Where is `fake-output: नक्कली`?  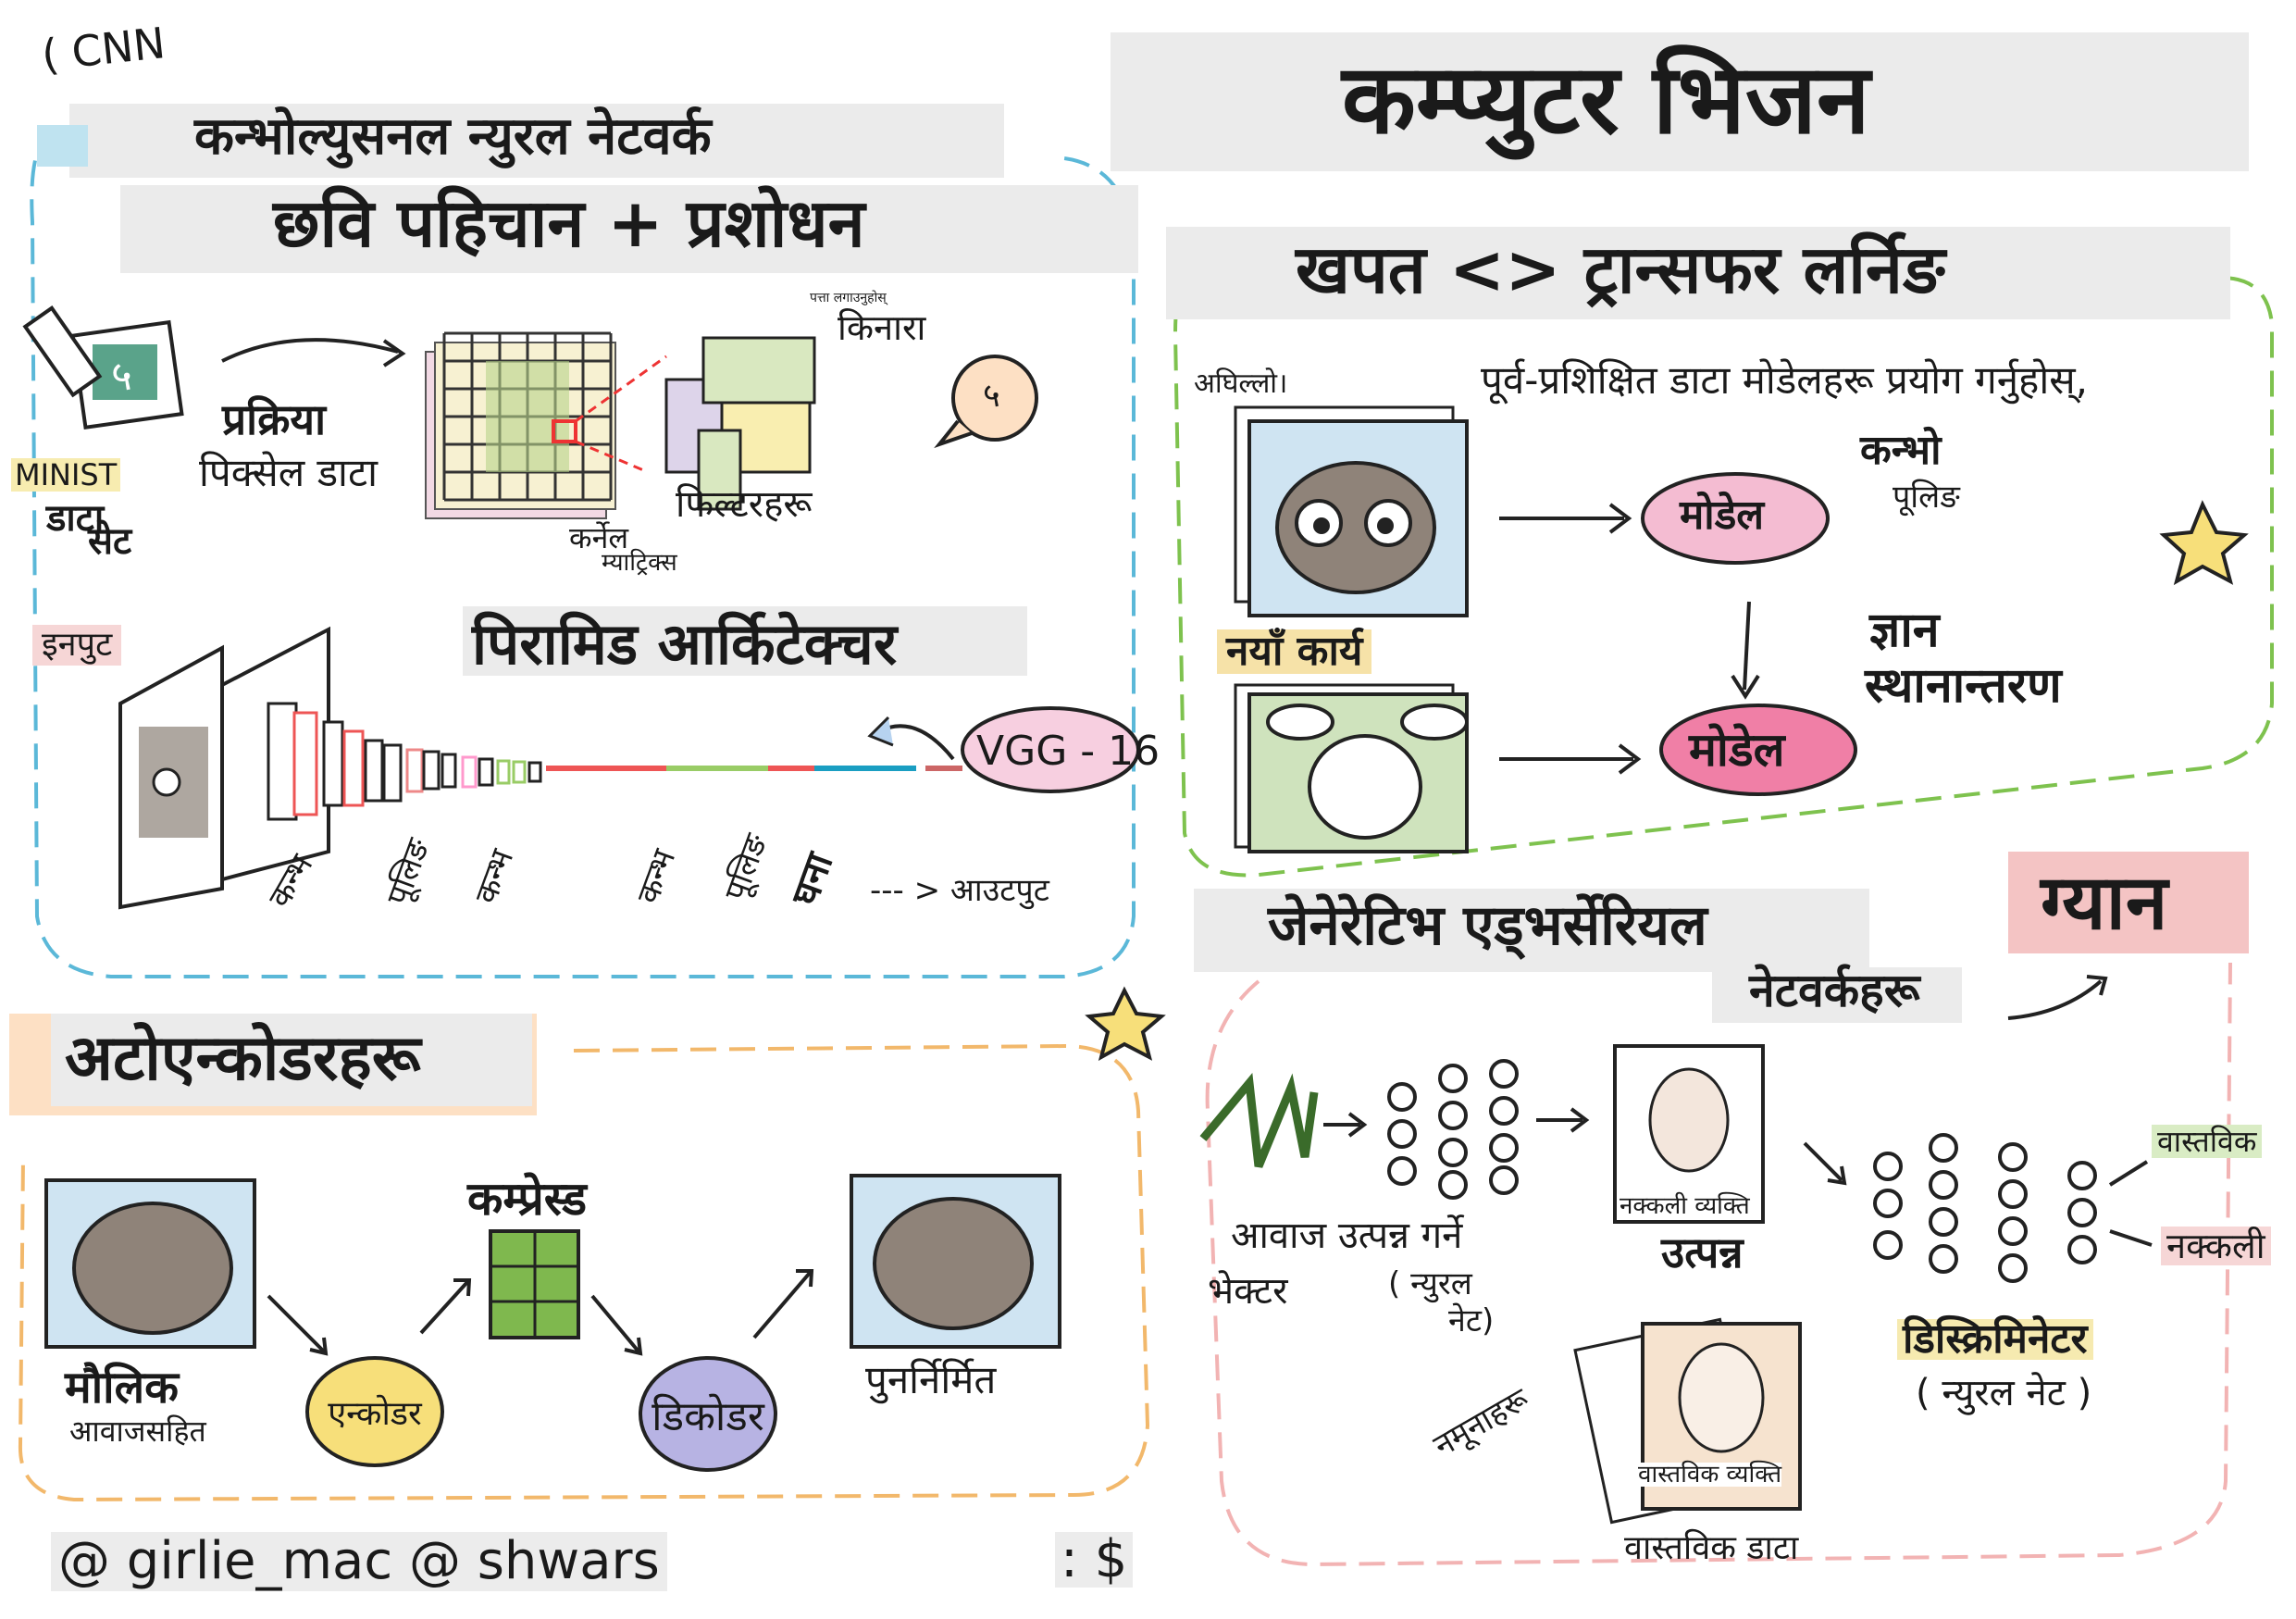
fake-output: नक्कली is located at coordinates (2216, 1246).